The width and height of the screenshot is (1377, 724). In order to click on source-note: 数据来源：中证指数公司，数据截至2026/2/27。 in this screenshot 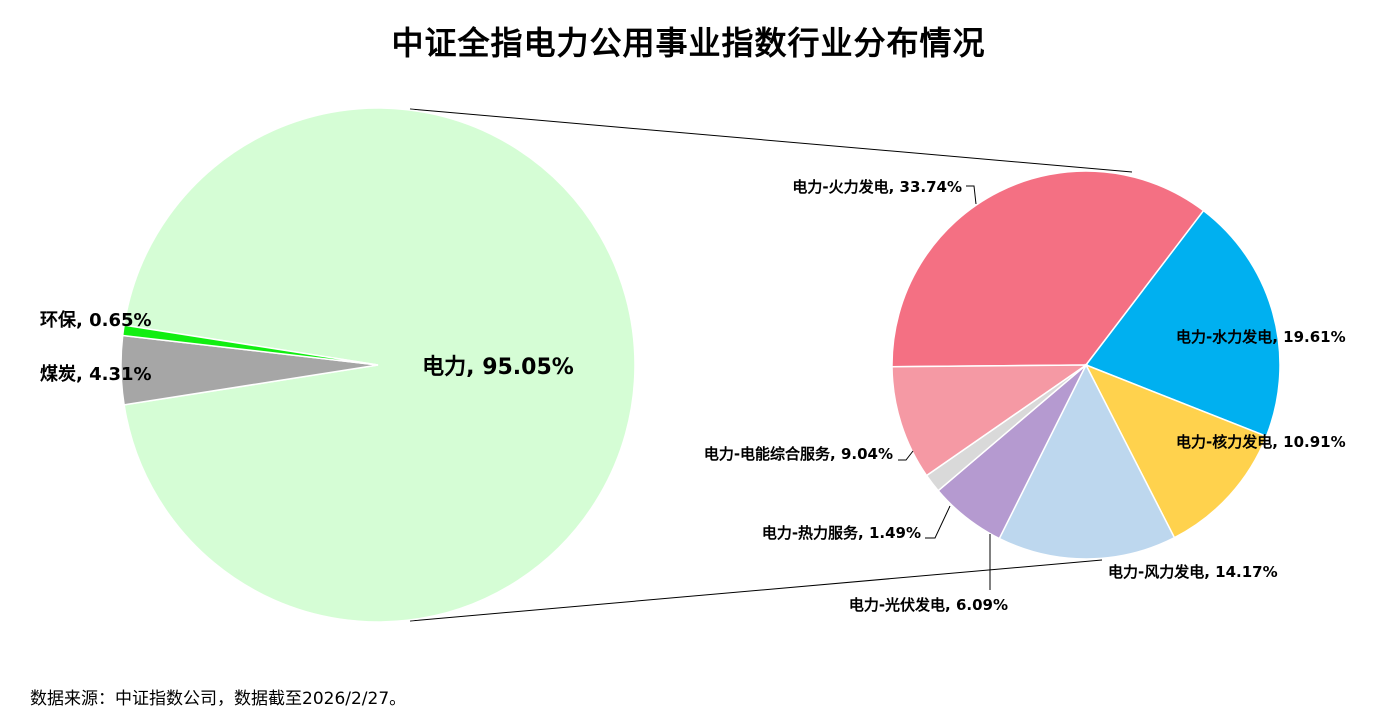, I will do `click(218, 699)`.